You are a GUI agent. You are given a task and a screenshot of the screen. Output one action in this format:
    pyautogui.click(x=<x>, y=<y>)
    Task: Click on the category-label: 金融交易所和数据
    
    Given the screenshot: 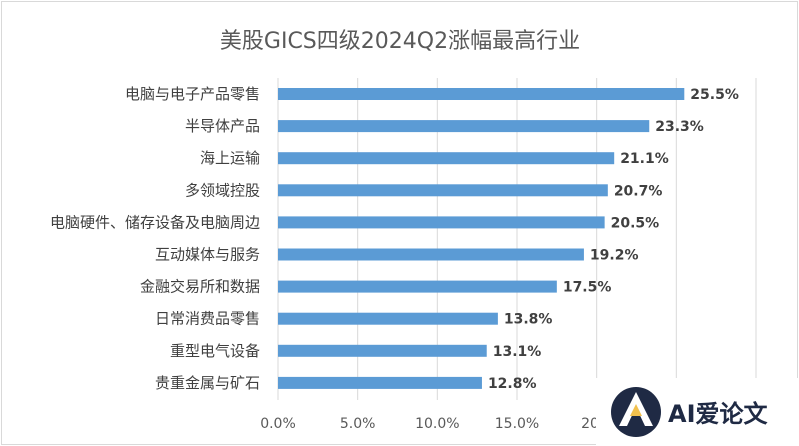 What is the action you would take?
    pyautogui.click(x=200, y=287)
    